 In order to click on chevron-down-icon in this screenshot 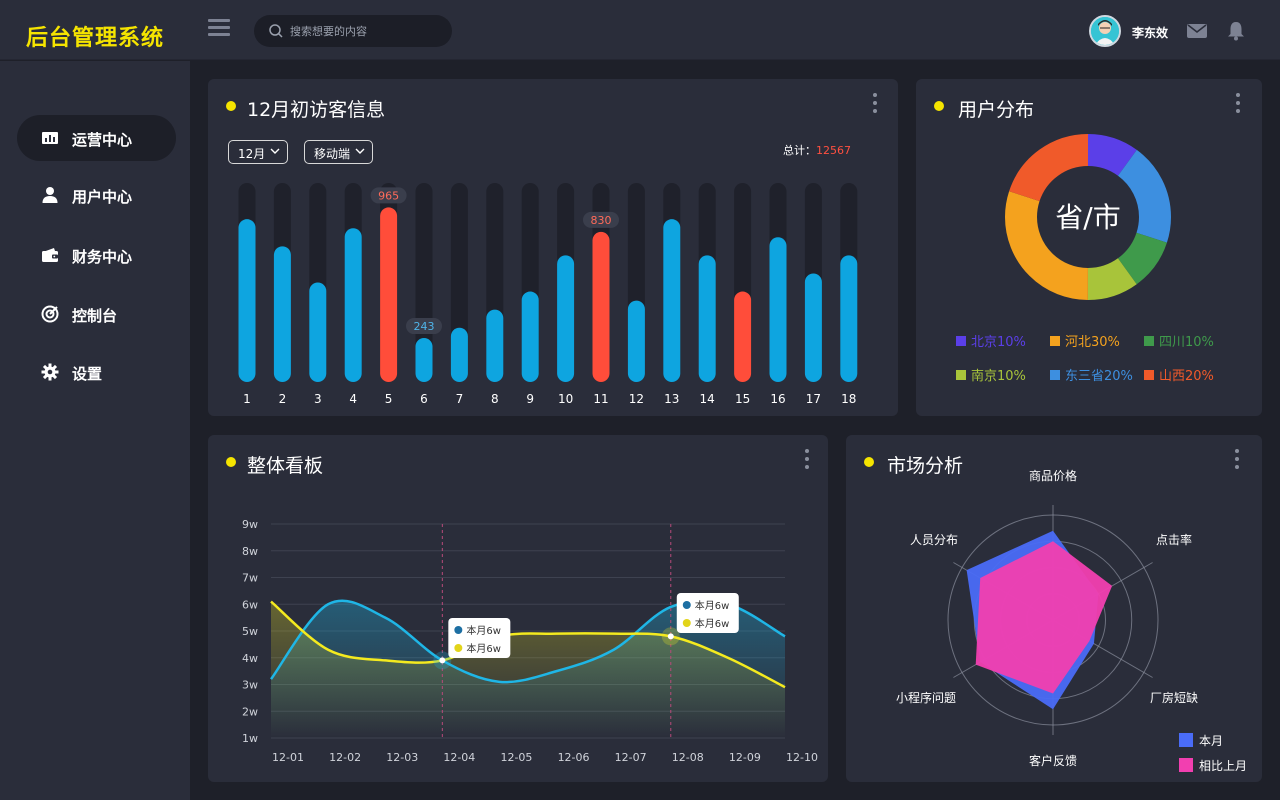, I will do `click(360, 151)`.